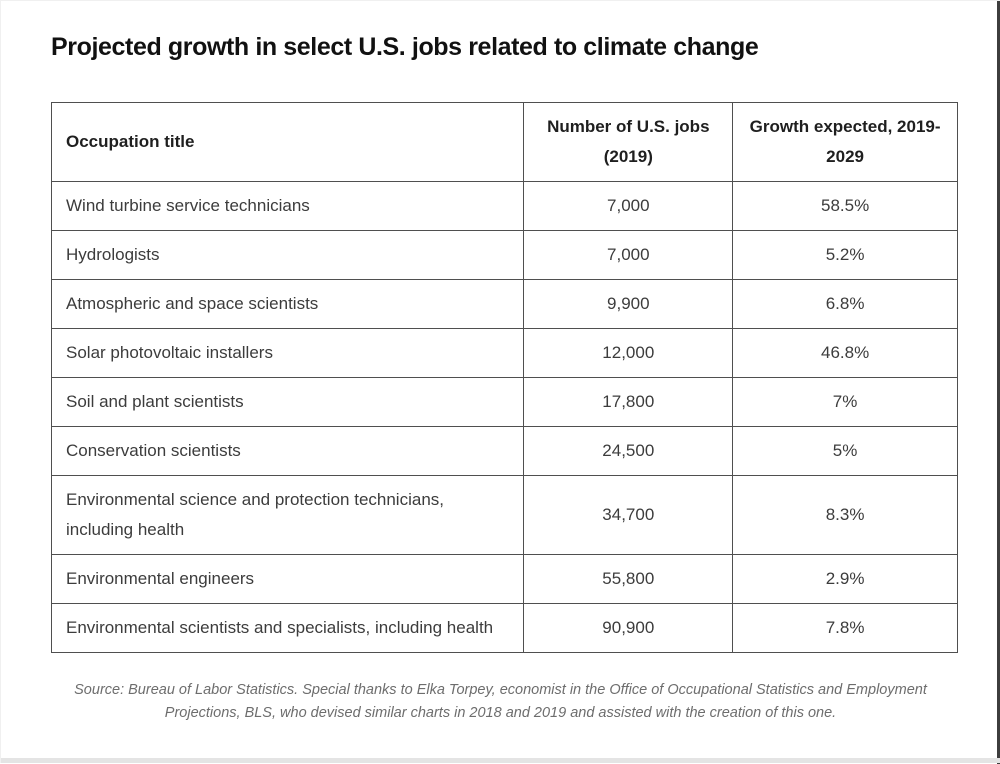 This screenshot has height=764, width=1000. Describe the element at coordinates (287, 579) in the screenshot. I see `occupation-cell: Environmental engineers` at that location.